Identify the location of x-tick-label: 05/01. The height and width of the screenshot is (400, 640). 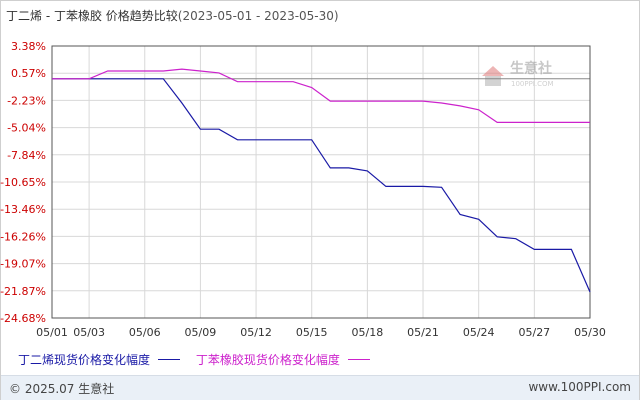
(52, 332).